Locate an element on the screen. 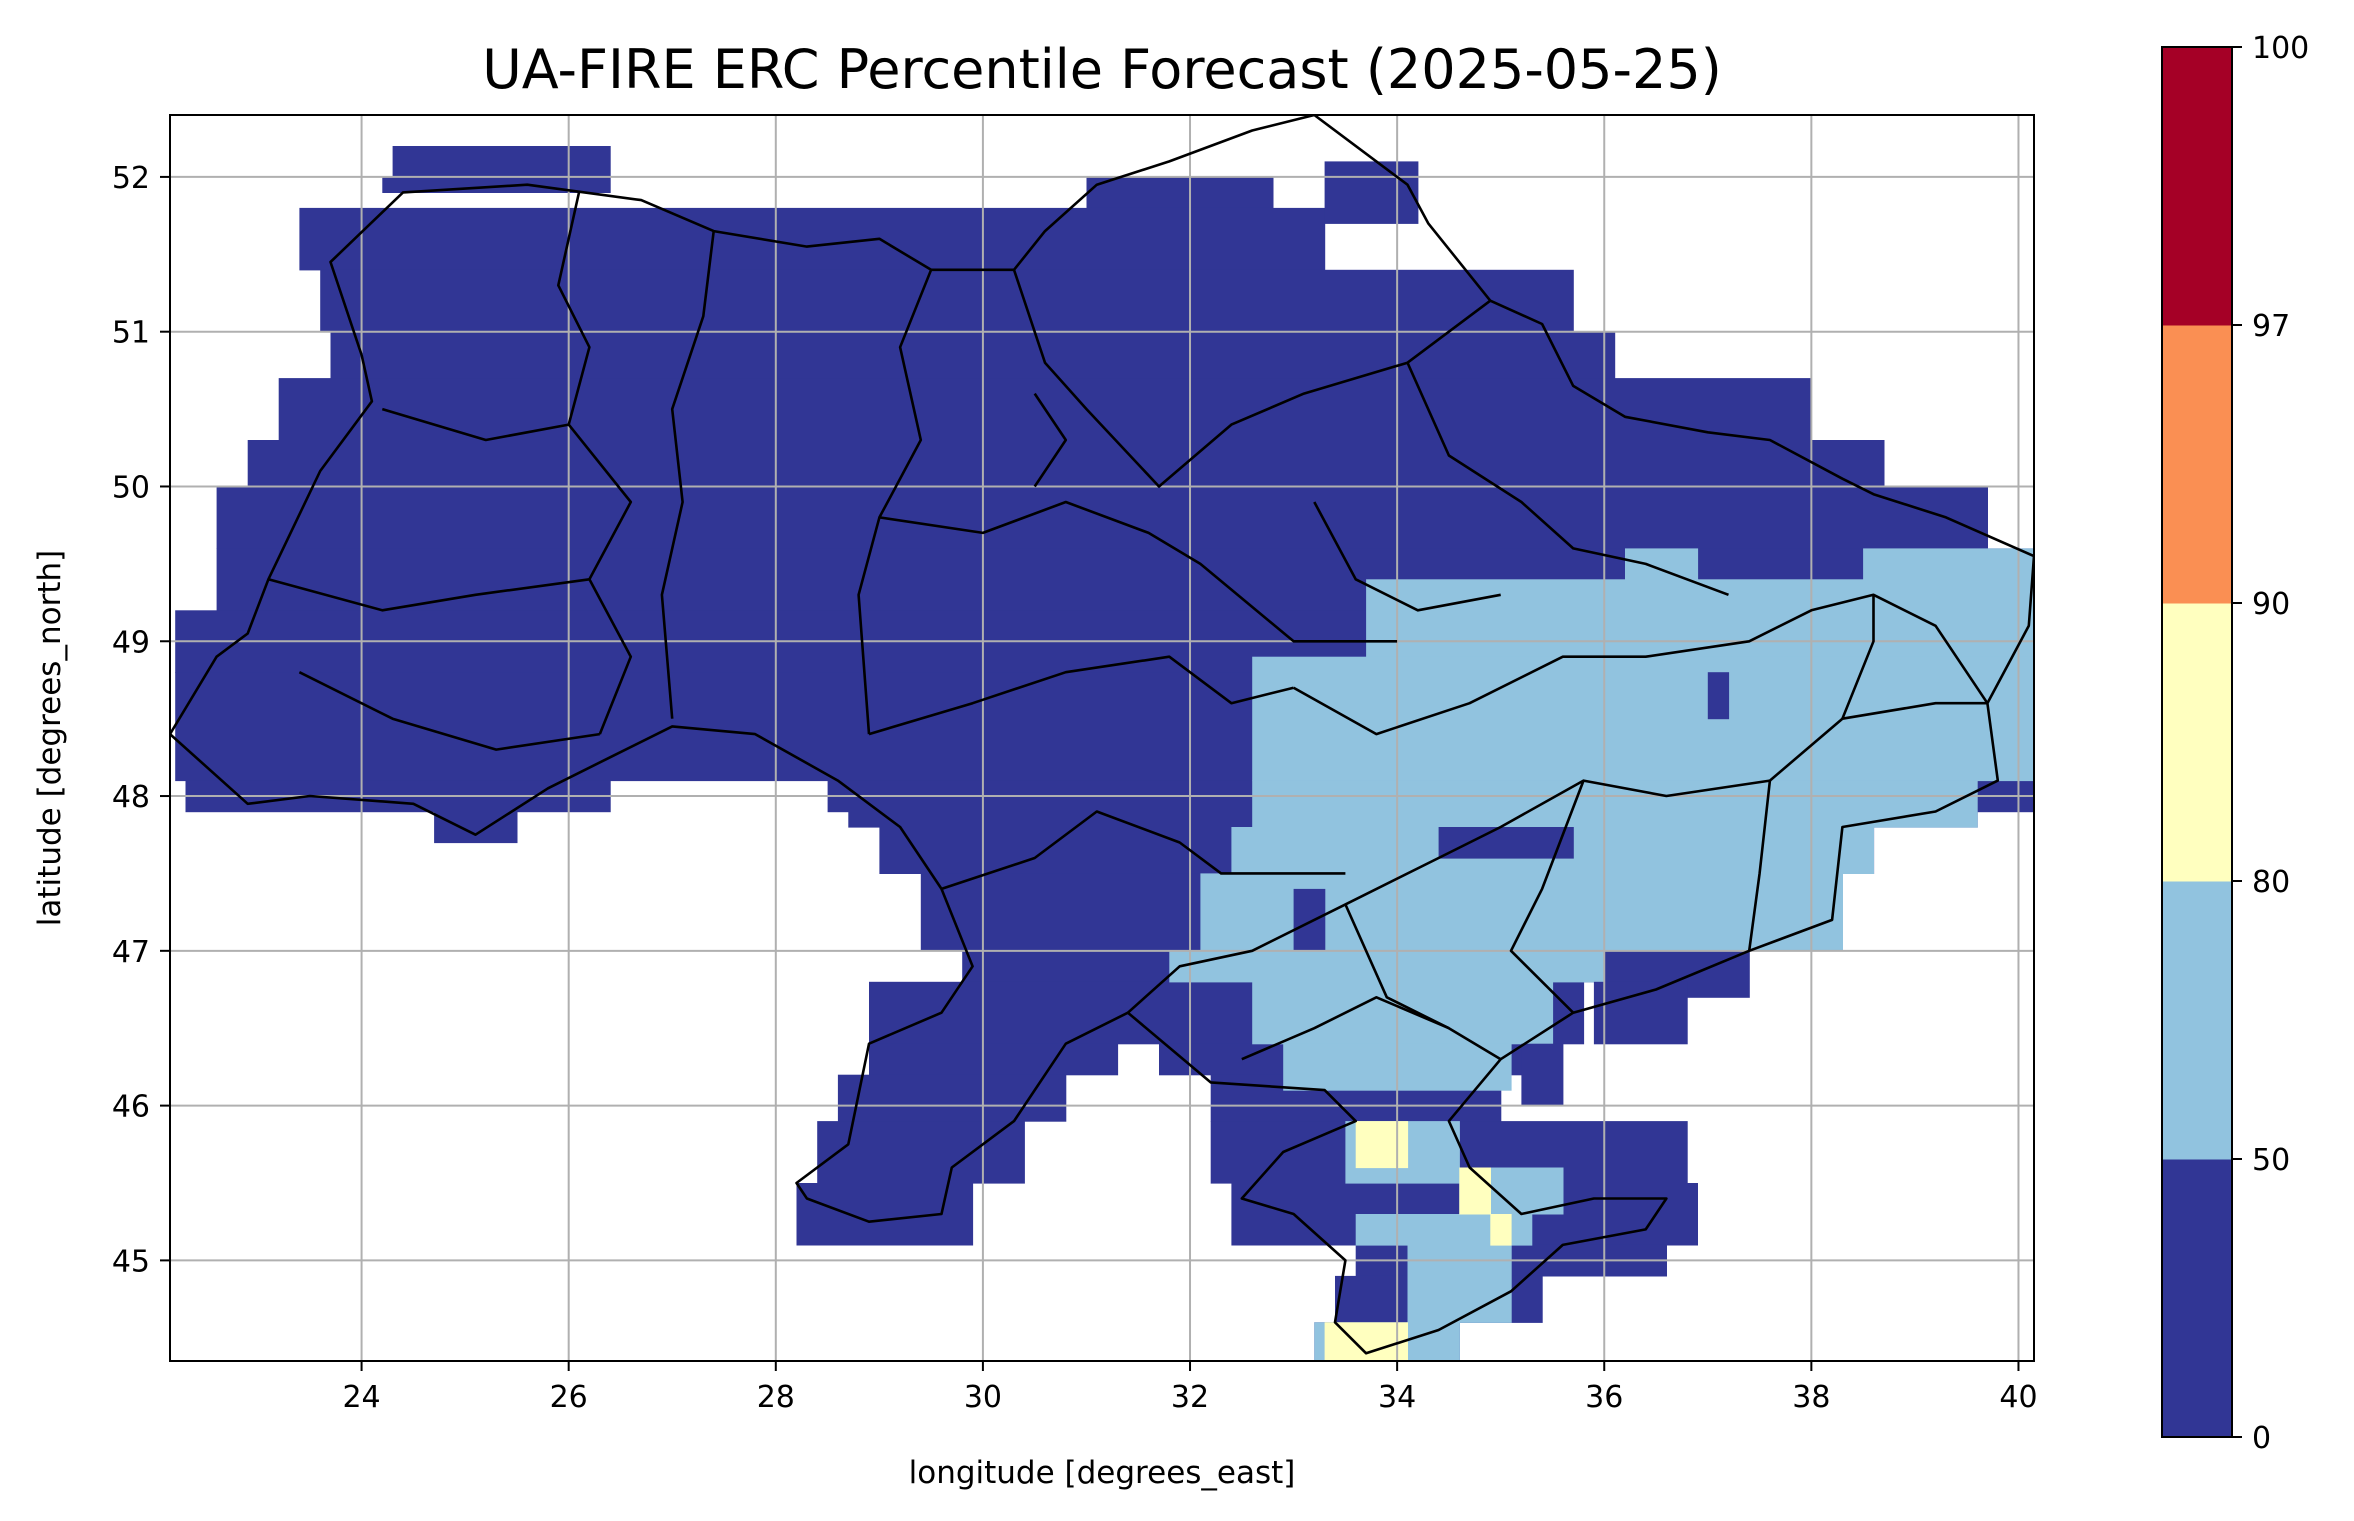 This screenshot has width=2354, height=1521. x-tick-label: 40 is located at coordinates (2018, 1397).